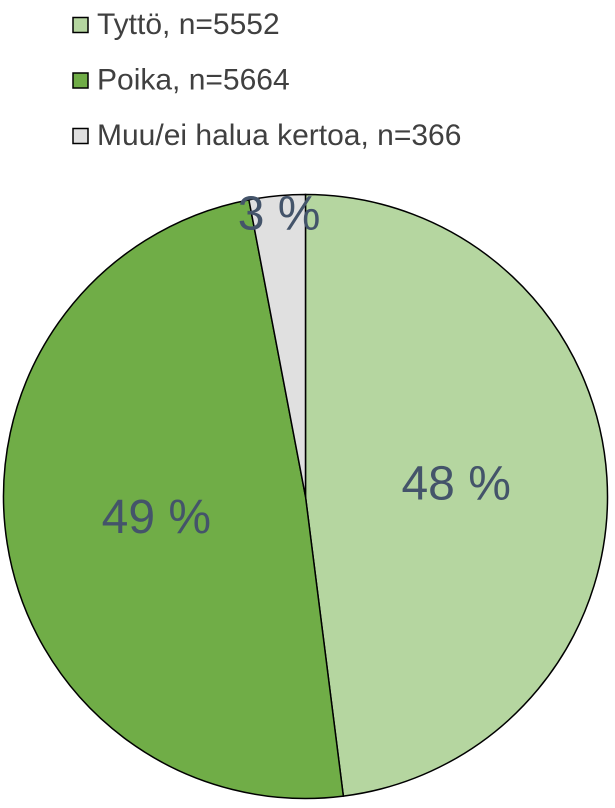 Image resolution: width=615 pixels, height=808 pixels. I want to click on legend-text: Tyttö, n=5552, so click(188, 24).